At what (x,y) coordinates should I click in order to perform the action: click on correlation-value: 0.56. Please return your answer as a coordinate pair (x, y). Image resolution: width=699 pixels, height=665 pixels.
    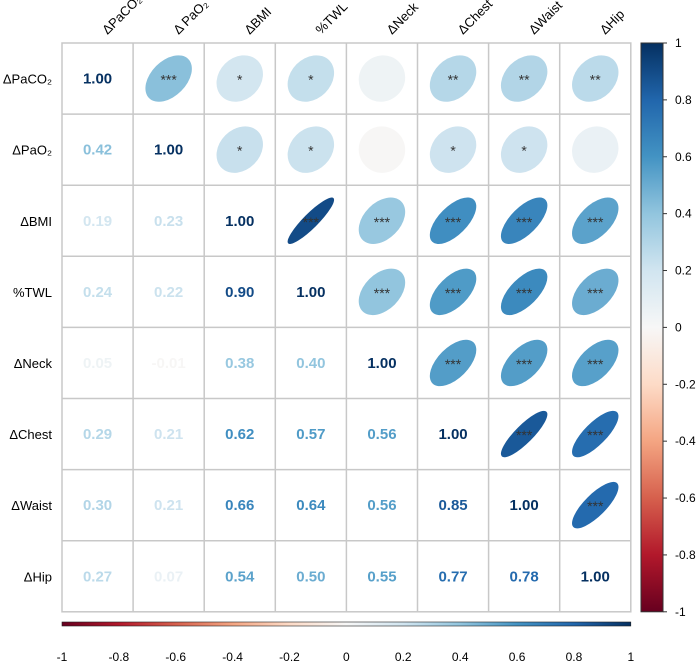
    Looking at the image, I should click on (381, 505).